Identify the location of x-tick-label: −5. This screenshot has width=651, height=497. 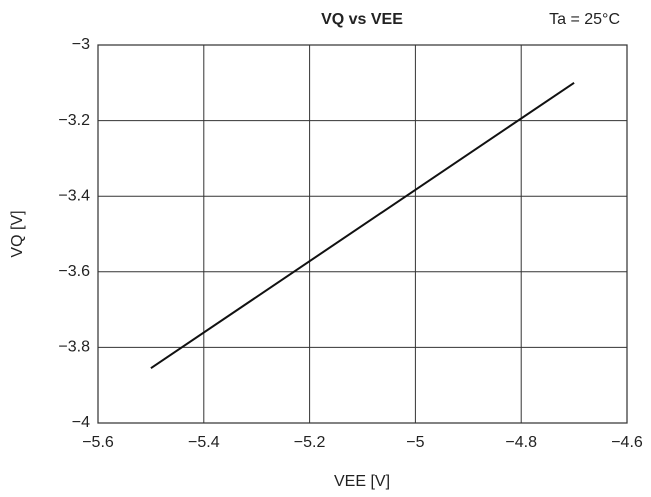
(415, 442).